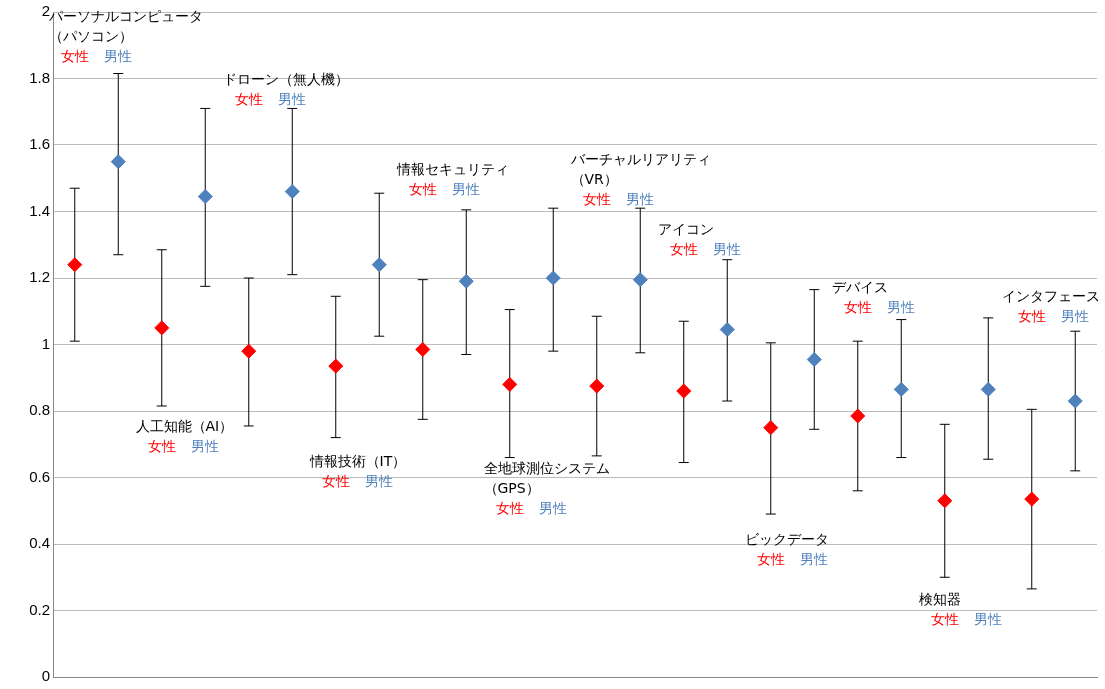 The width and height of the screenshot is (1105, 689). I want to click on annotation: インタフェース, so click(1051, 295).